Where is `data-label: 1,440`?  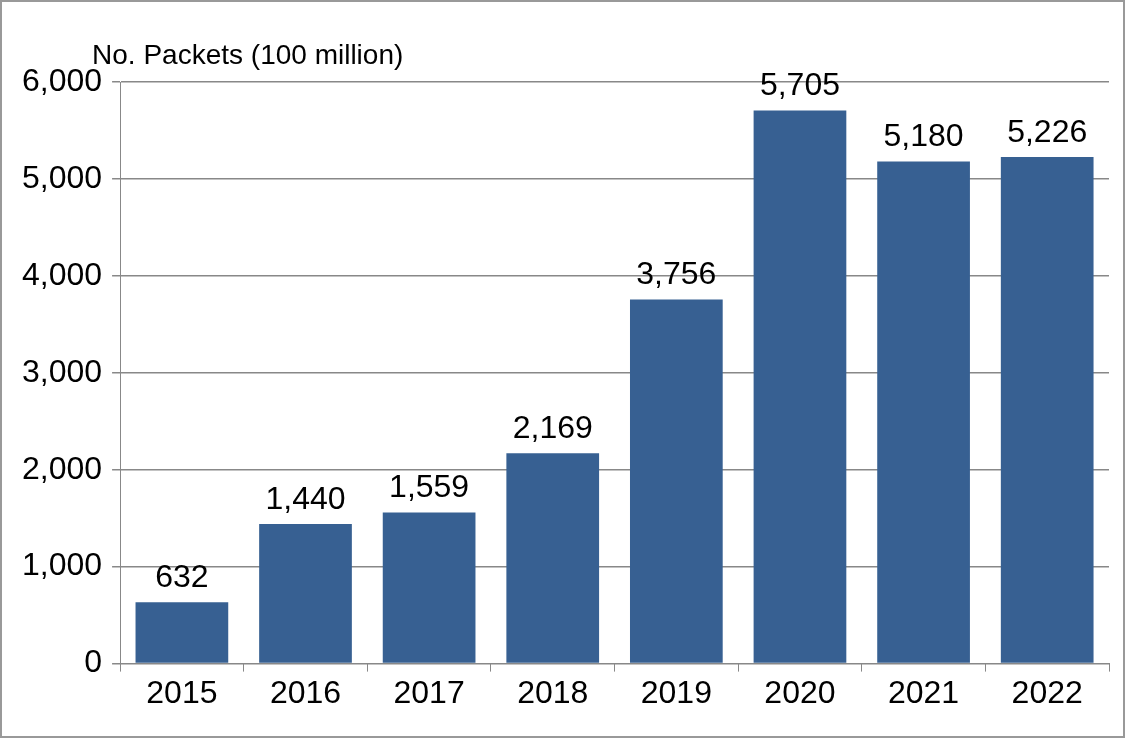 data-label: 1,440 is located at coordinates (305, 497).